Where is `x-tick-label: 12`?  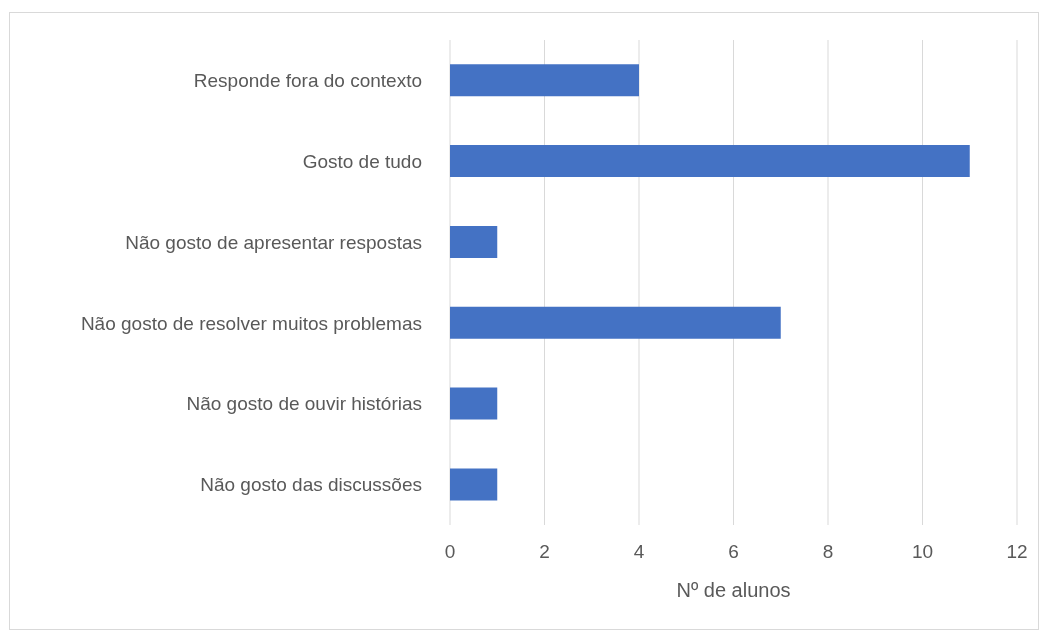 x-tick-label: 12 is located at coordinates (1017, 552).